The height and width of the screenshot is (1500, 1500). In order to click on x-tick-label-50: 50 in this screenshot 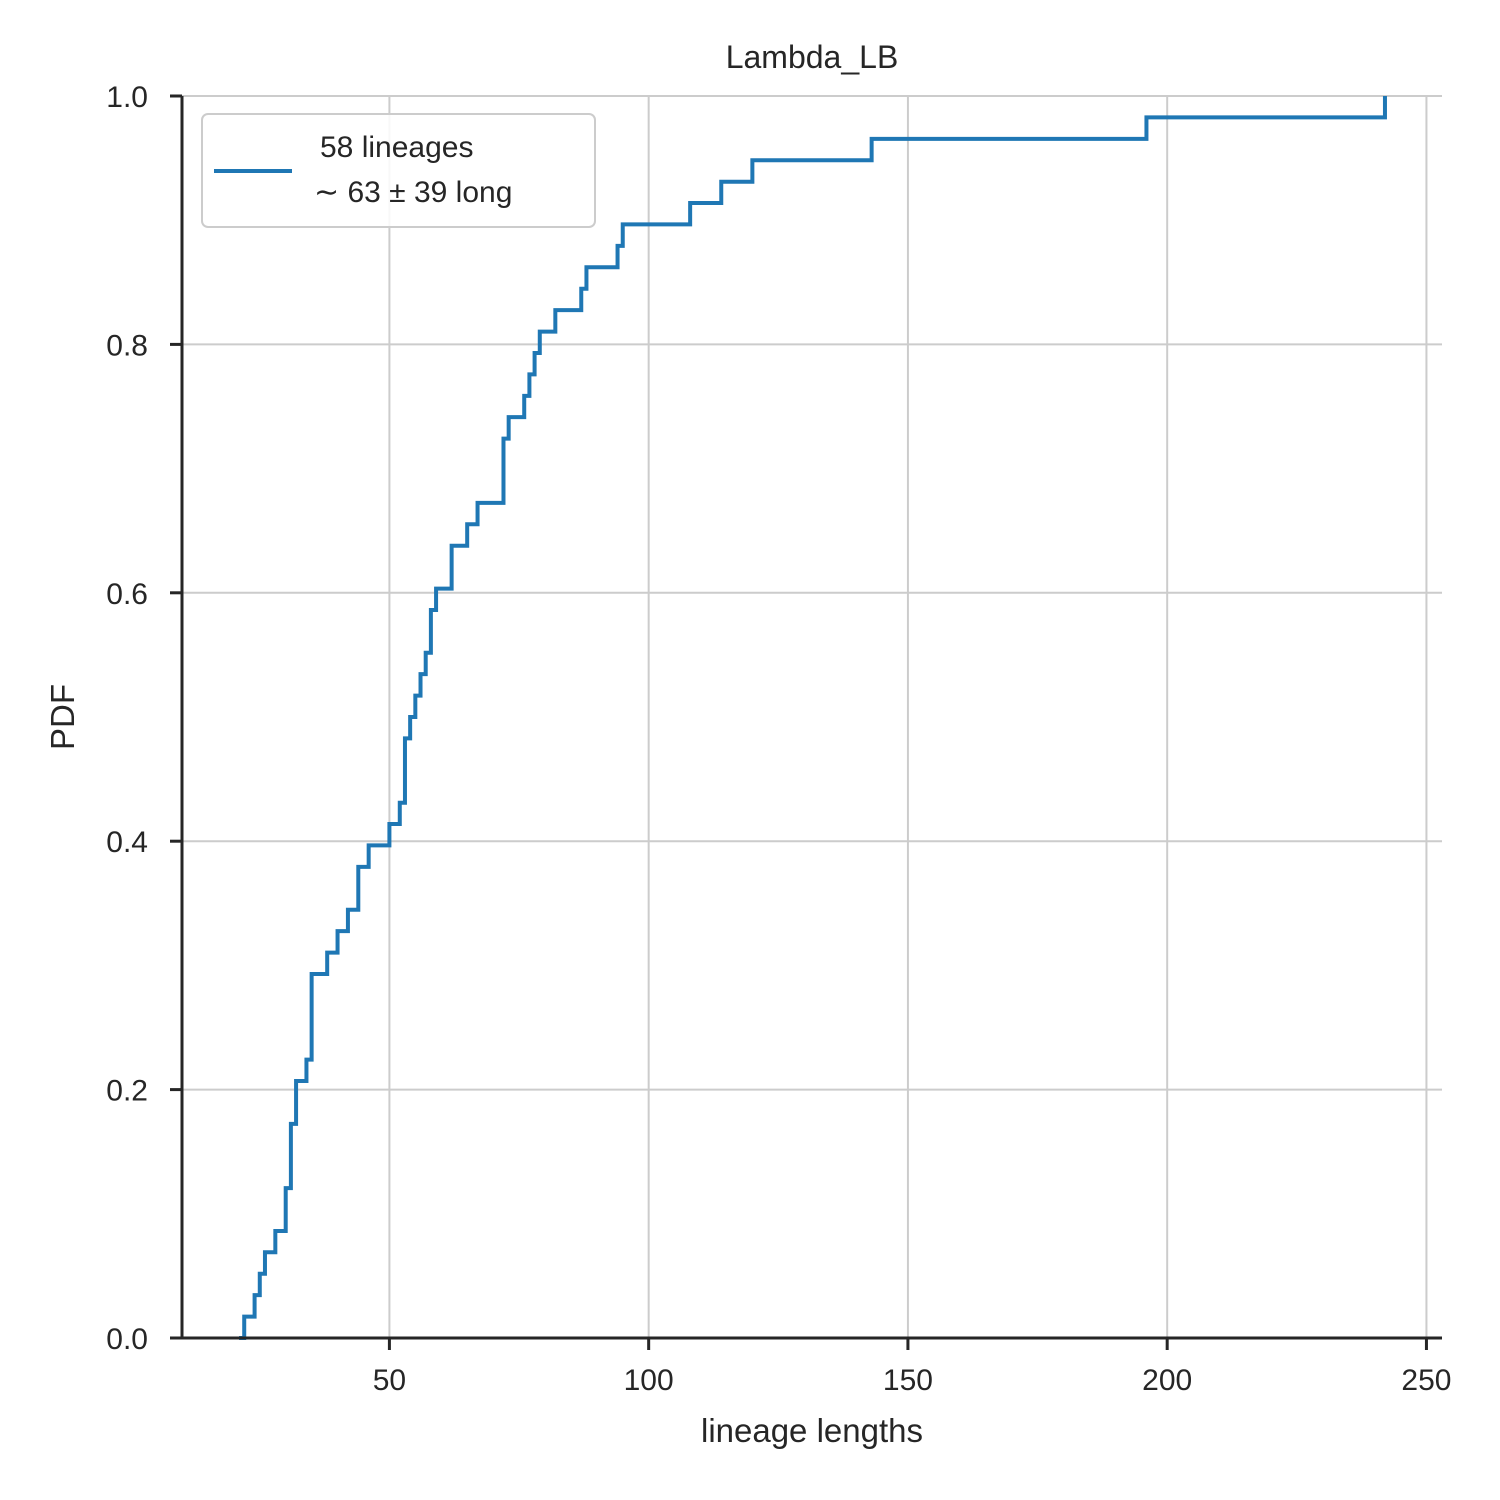, I will do `click(389, 1380)`.